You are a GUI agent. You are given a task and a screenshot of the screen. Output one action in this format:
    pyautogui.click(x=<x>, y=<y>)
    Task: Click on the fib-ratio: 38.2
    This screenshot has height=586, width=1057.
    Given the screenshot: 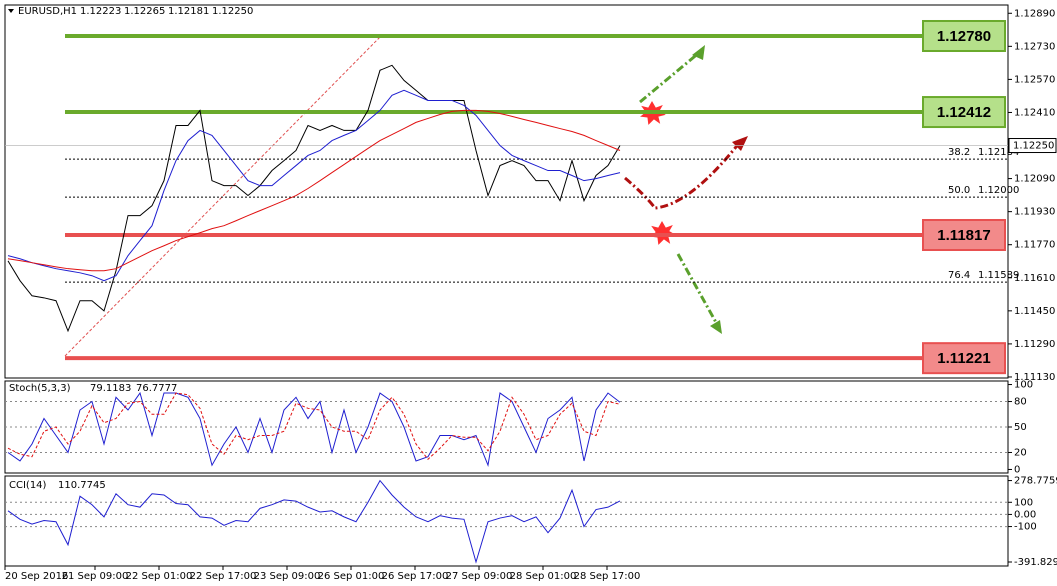 What is the action you would take?
    pyautogui.click(x=959, y=152)
    